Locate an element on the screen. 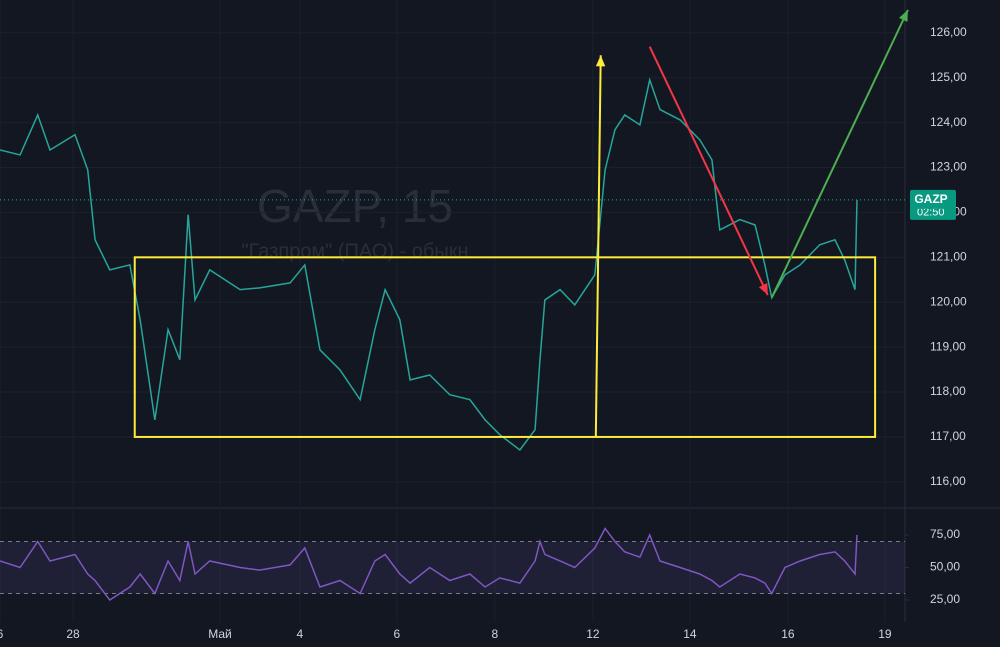 The height and width of the screenshot is (647, 1000). y-tick-label: 125,00 is located at coordinates (948, 77).